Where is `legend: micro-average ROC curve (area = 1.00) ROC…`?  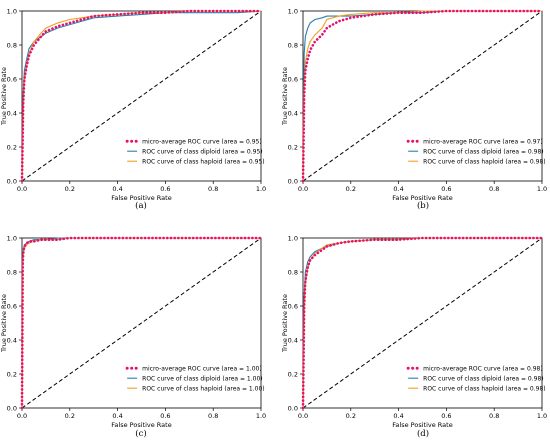
legend: micro-average ROC curve (area = 1.00) ROC… is located at coordinates (195, 378).